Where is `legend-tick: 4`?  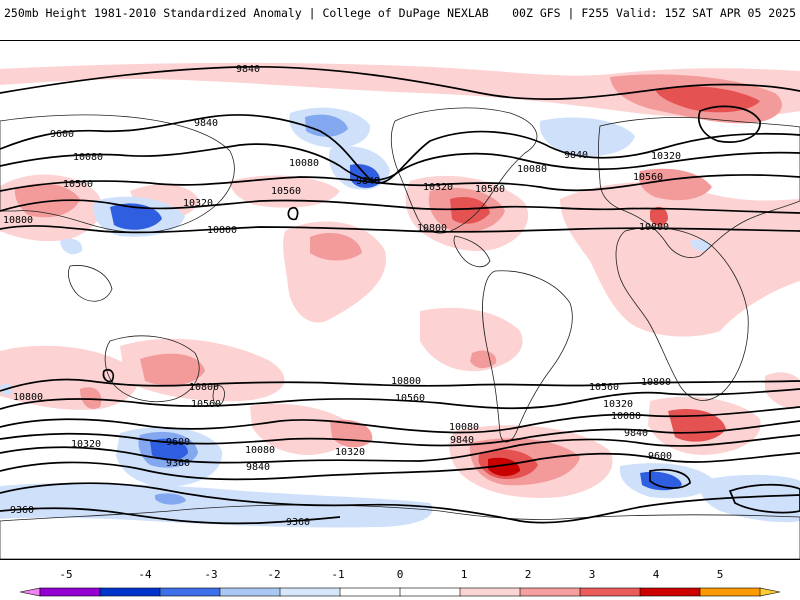
legend-tick: 4 is located at coordinates (656, 574).